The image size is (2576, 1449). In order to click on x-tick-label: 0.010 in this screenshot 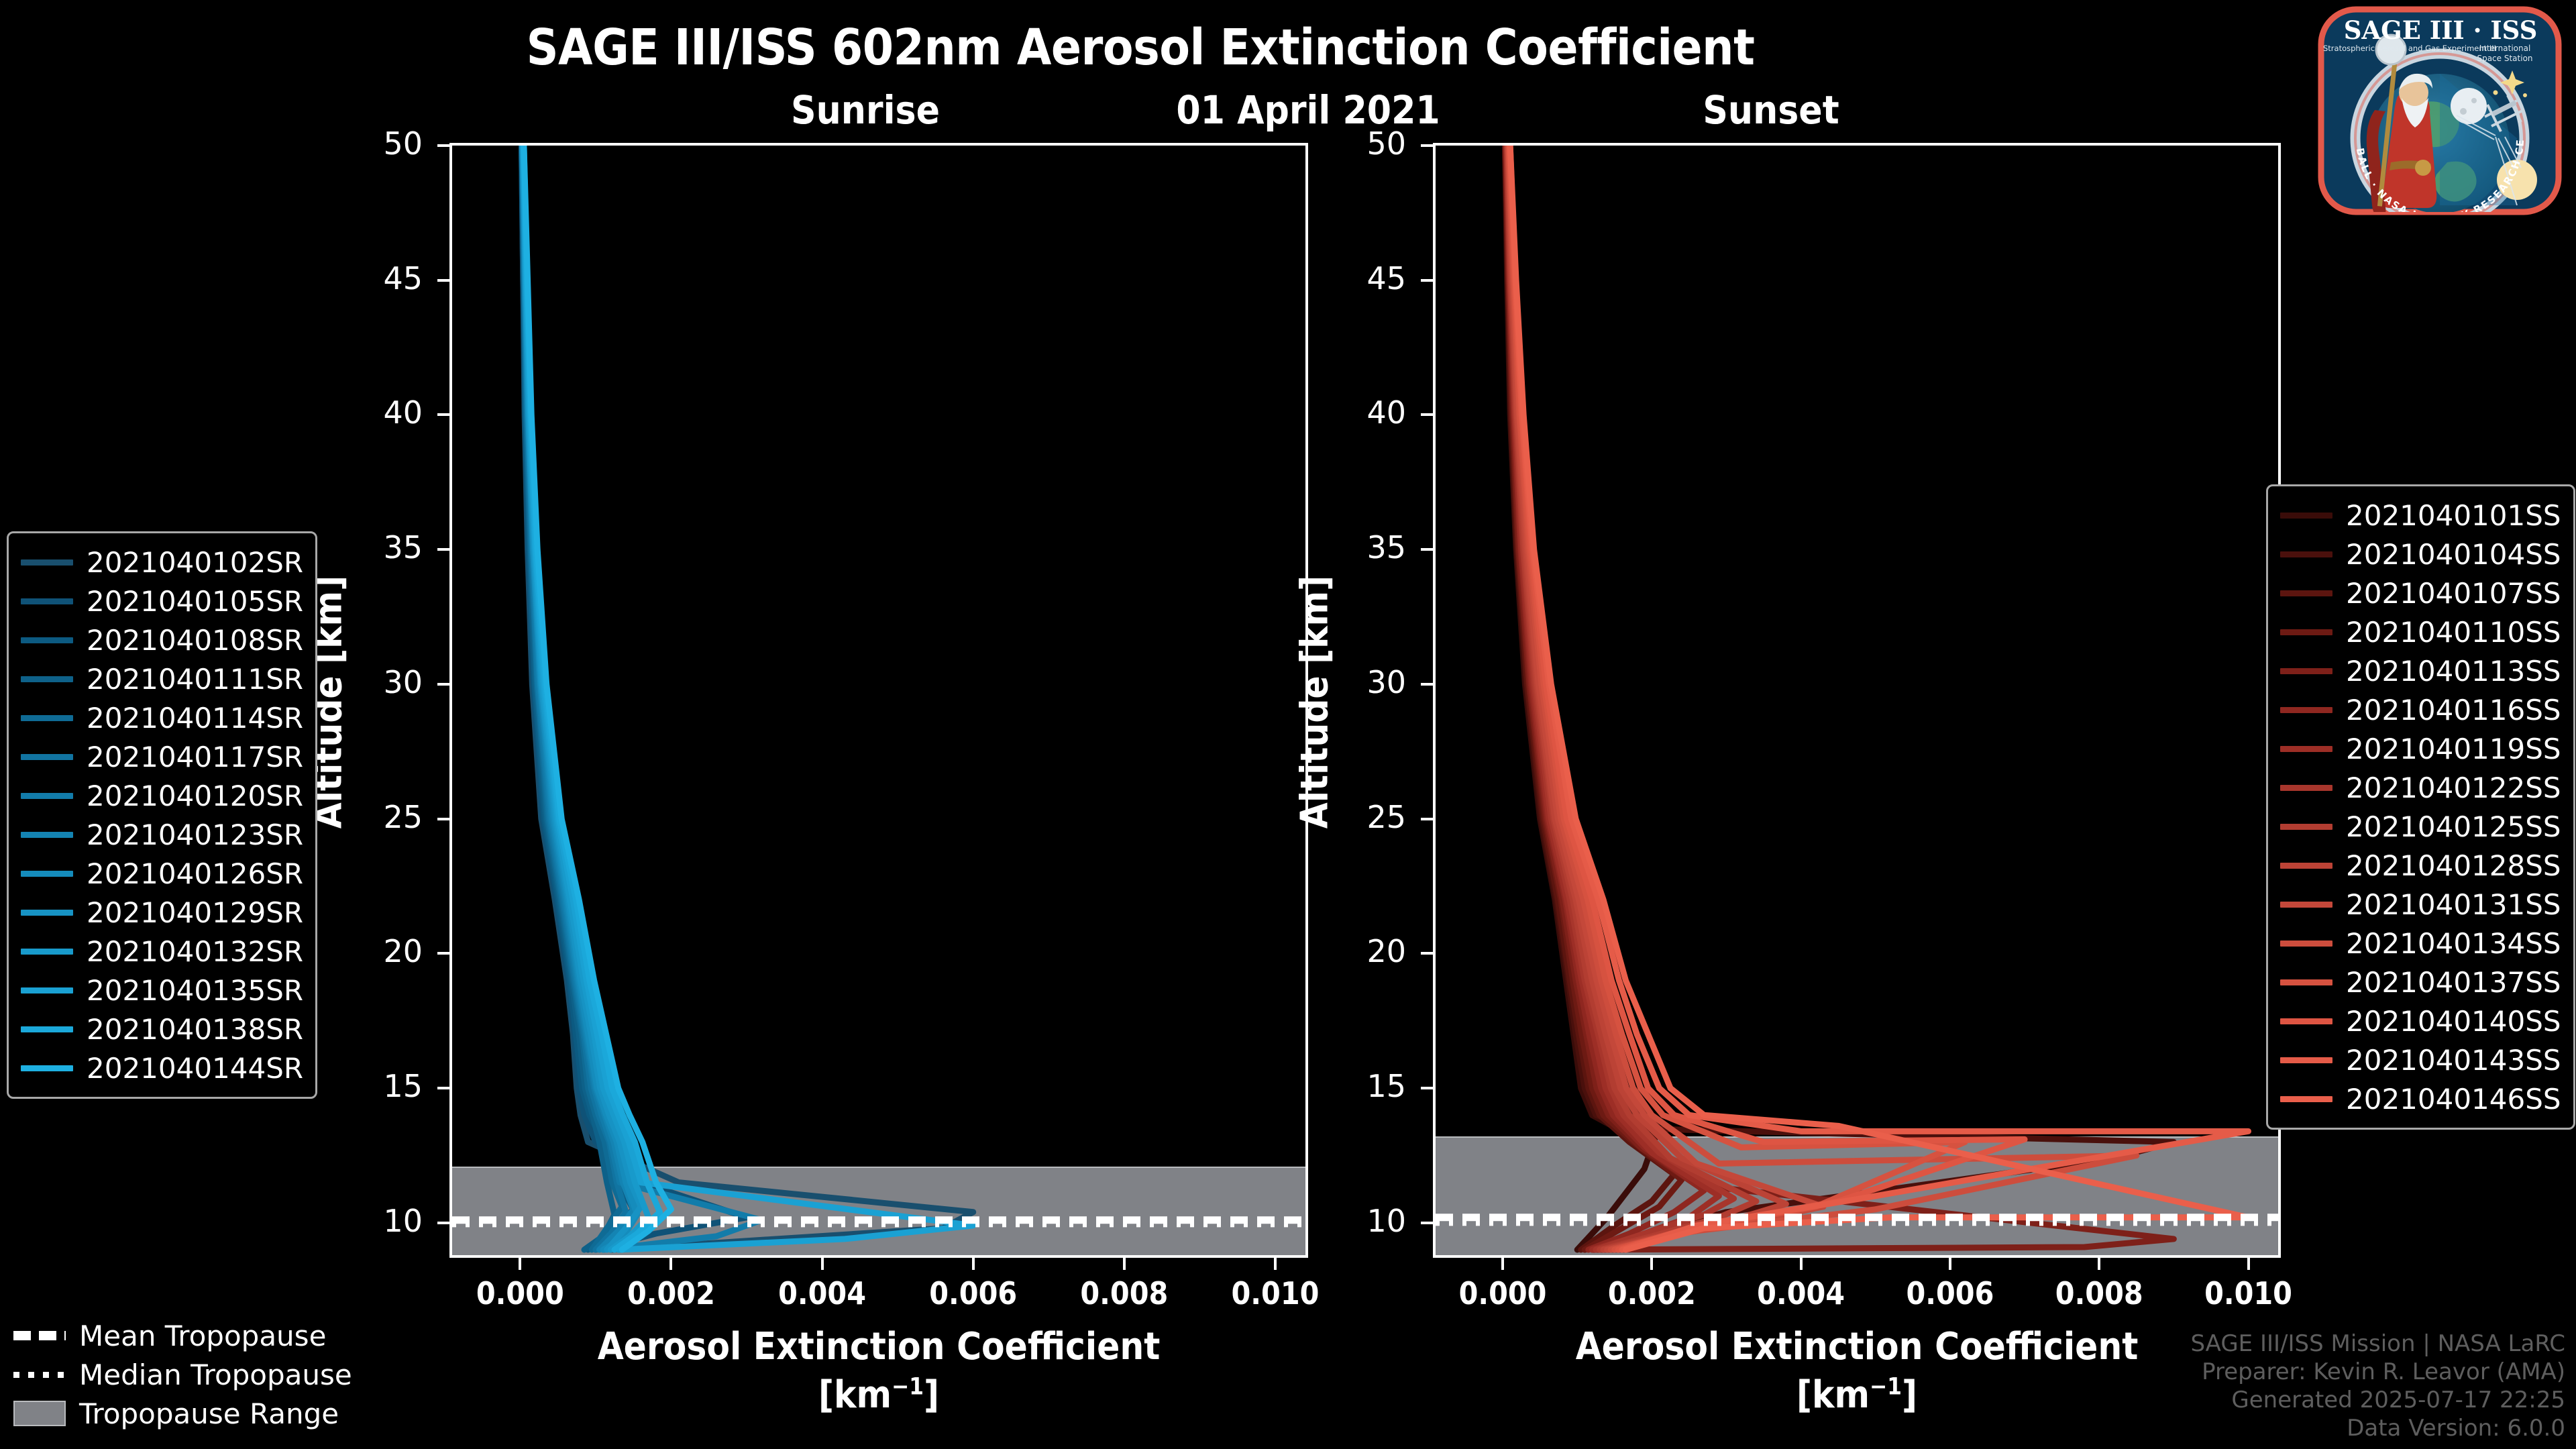, I will do `click(2248, 1293)`.